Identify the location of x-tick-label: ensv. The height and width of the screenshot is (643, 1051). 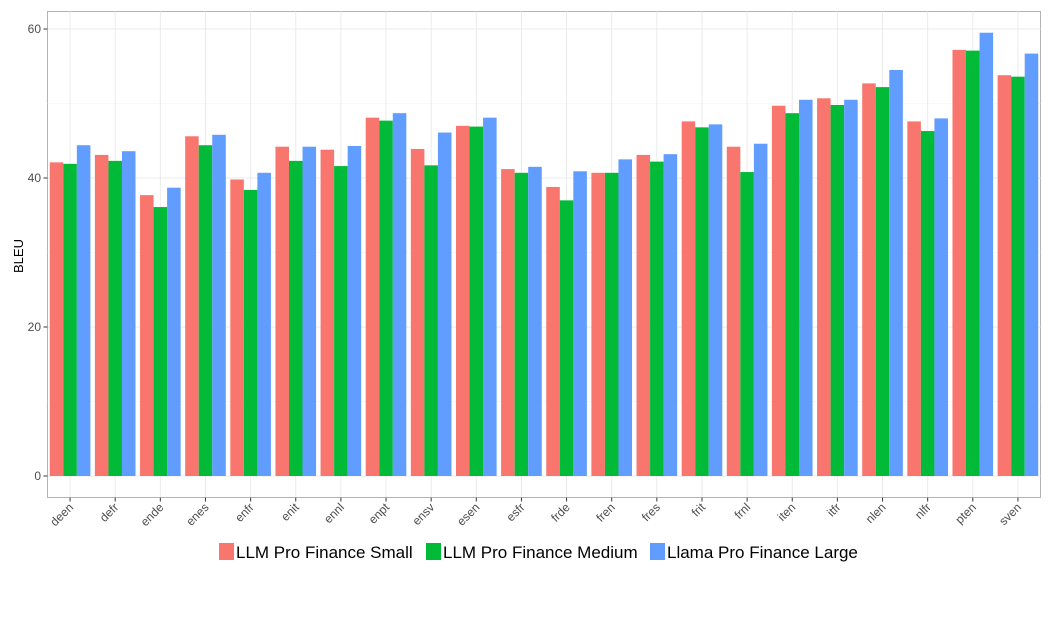
(423, 514).